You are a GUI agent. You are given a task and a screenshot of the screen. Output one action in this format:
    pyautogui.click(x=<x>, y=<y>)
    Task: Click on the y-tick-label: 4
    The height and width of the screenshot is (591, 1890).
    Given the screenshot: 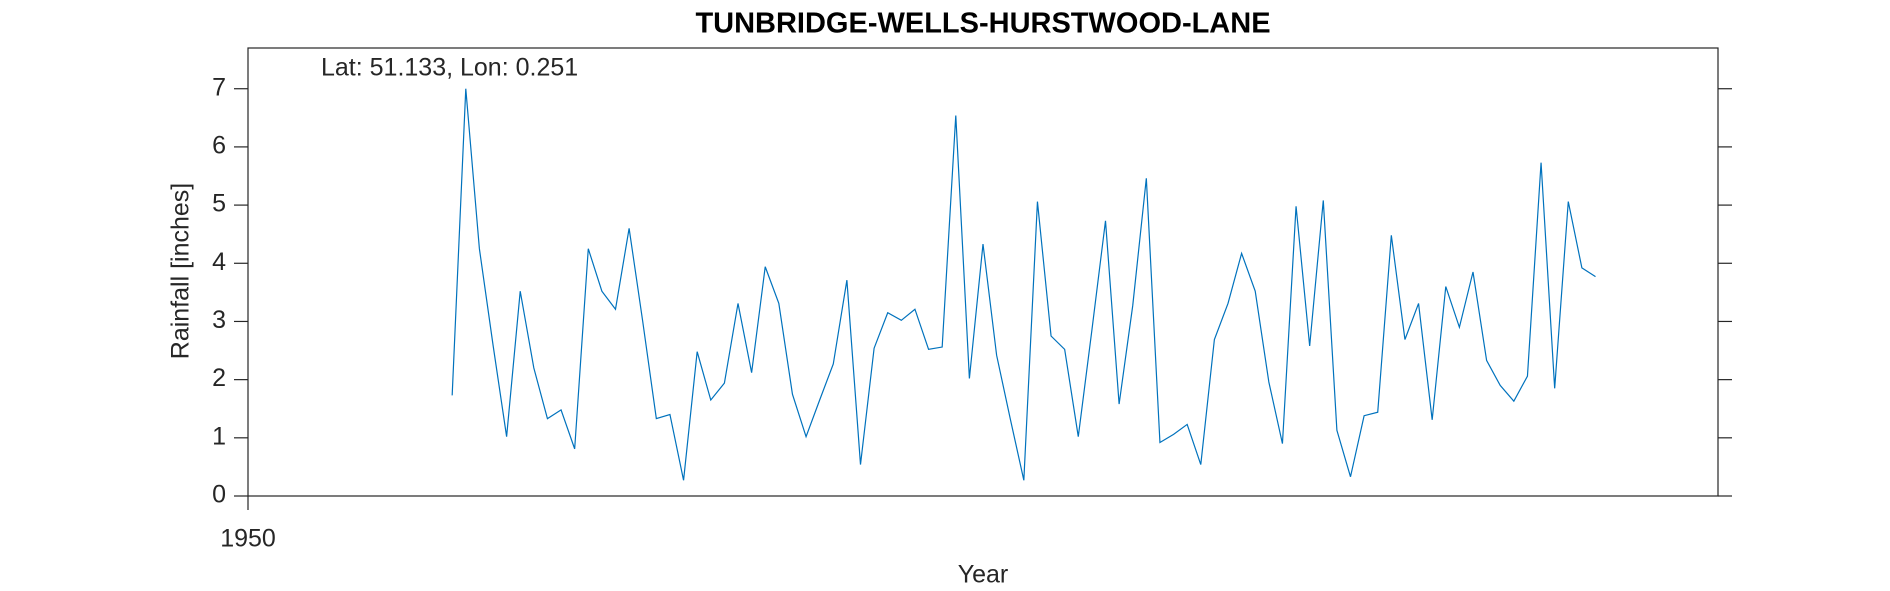 What is the action you would take?
    pyautogui.click(x=219, y=262)
    